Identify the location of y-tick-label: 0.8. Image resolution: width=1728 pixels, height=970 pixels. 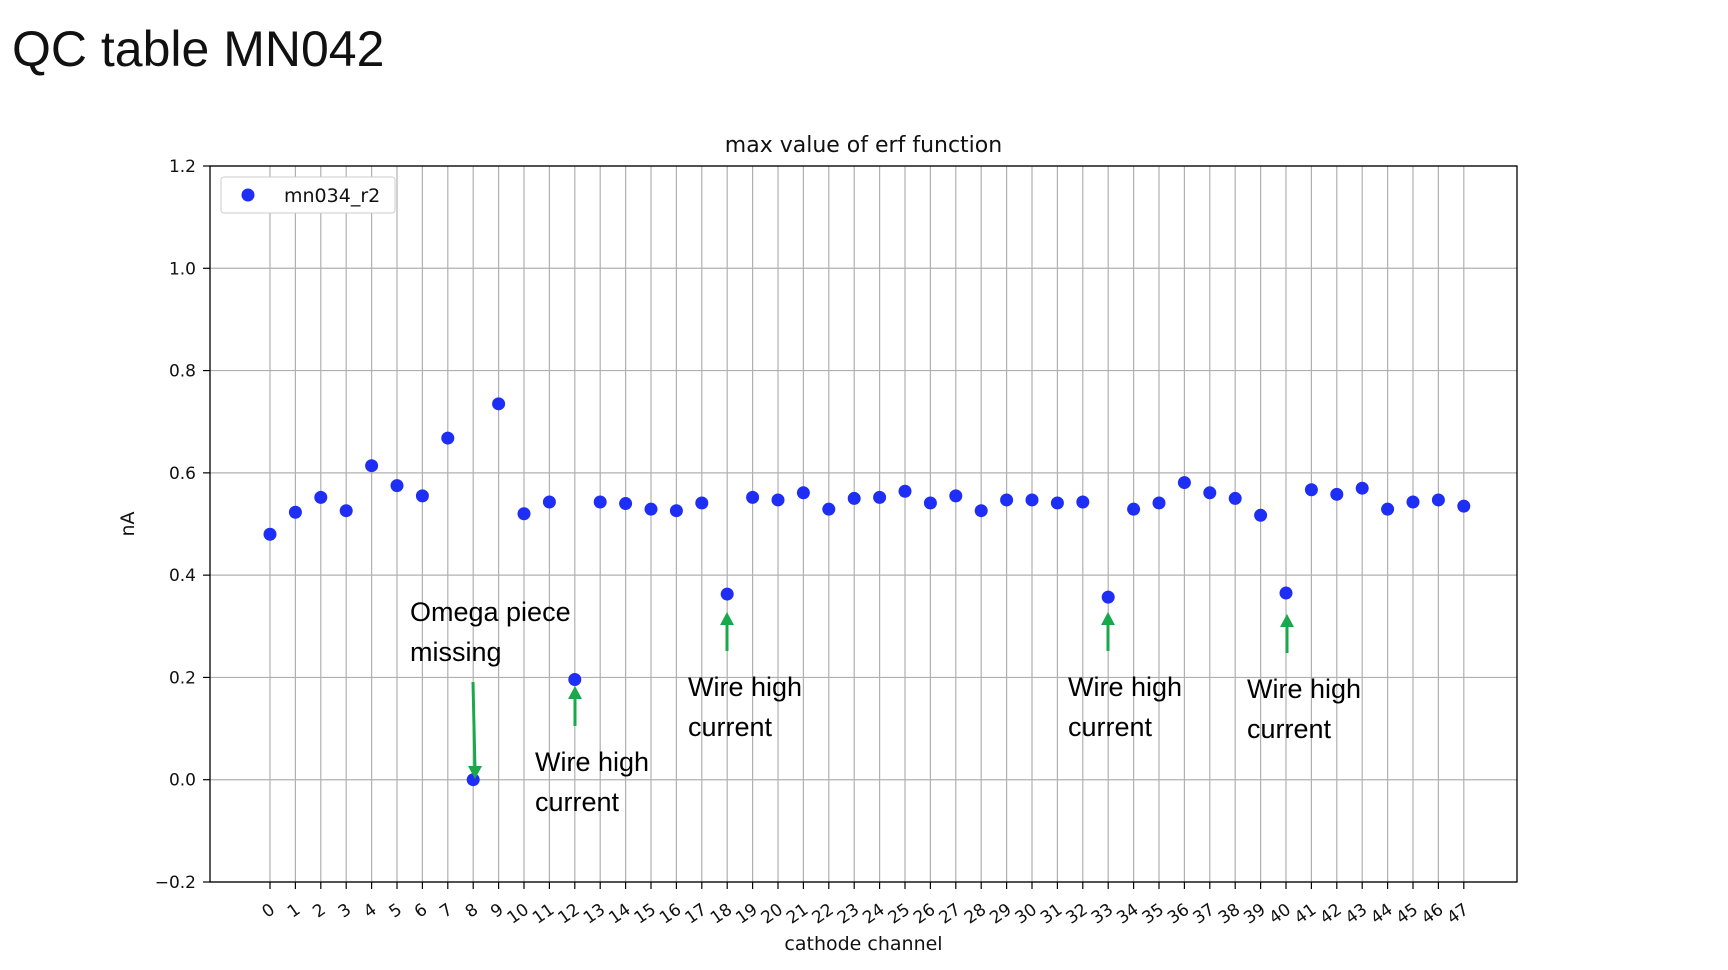
(182, 372).